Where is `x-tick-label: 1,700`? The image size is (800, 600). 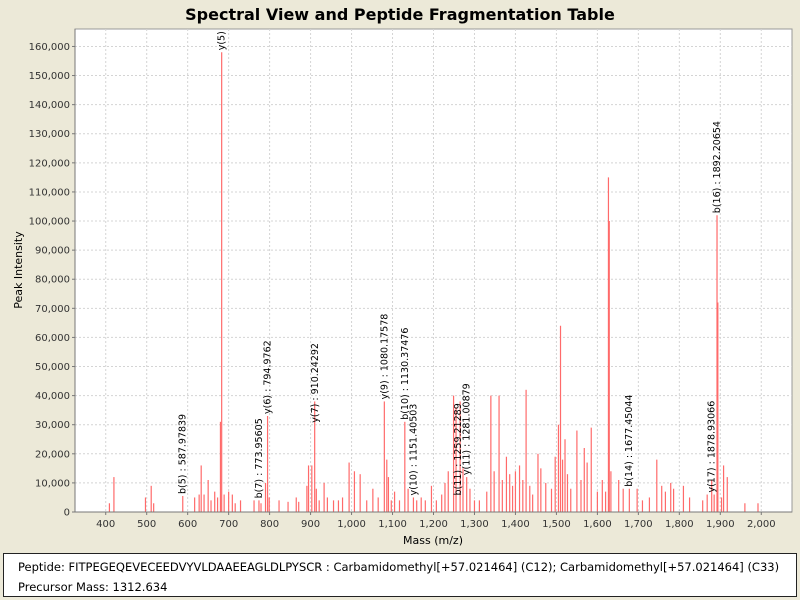
x-tick-label: 1,700 is located at coordinates (638, 524).